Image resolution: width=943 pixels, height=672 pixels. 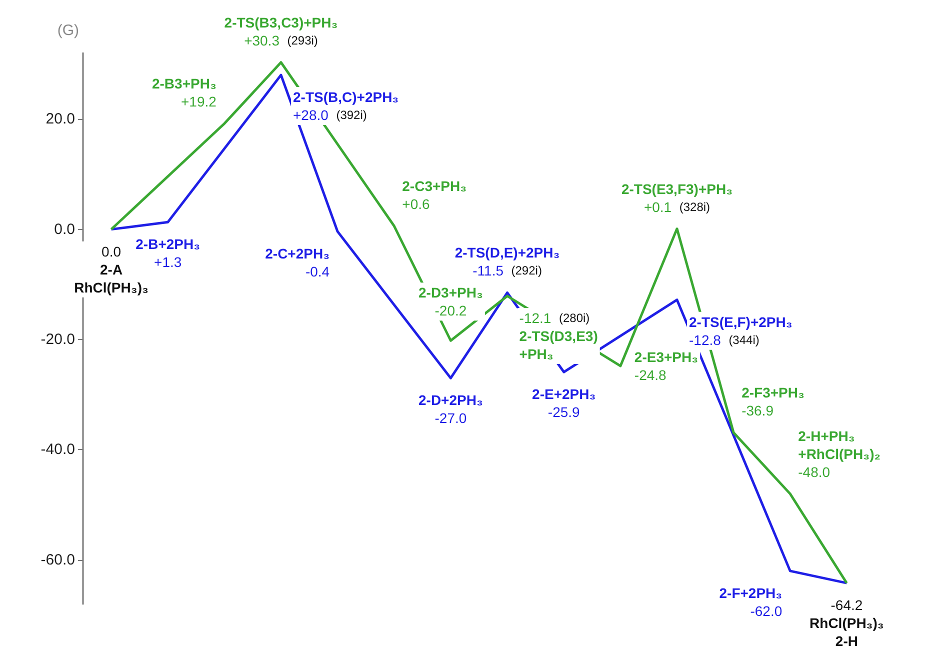 What do you see at coordinates (694, 207) in the screenshot?
I see `annotation: (328i)` at bounding box center [694, 207].